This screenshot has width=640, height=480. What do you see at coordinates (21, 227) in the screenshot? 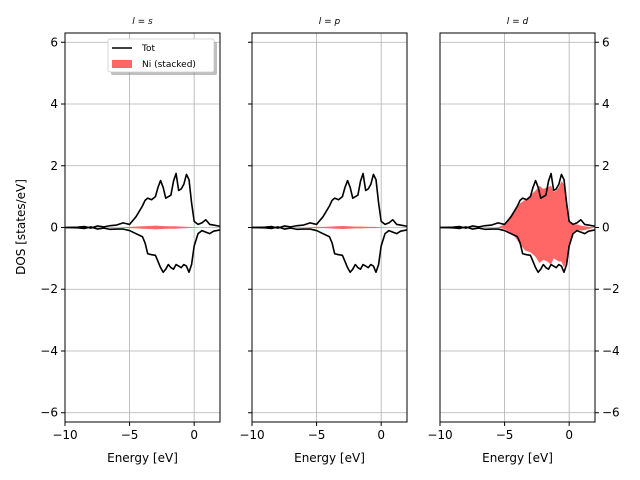
I see `y-axis-label: DOS [states/eV]` at bounding box center [21, 227].